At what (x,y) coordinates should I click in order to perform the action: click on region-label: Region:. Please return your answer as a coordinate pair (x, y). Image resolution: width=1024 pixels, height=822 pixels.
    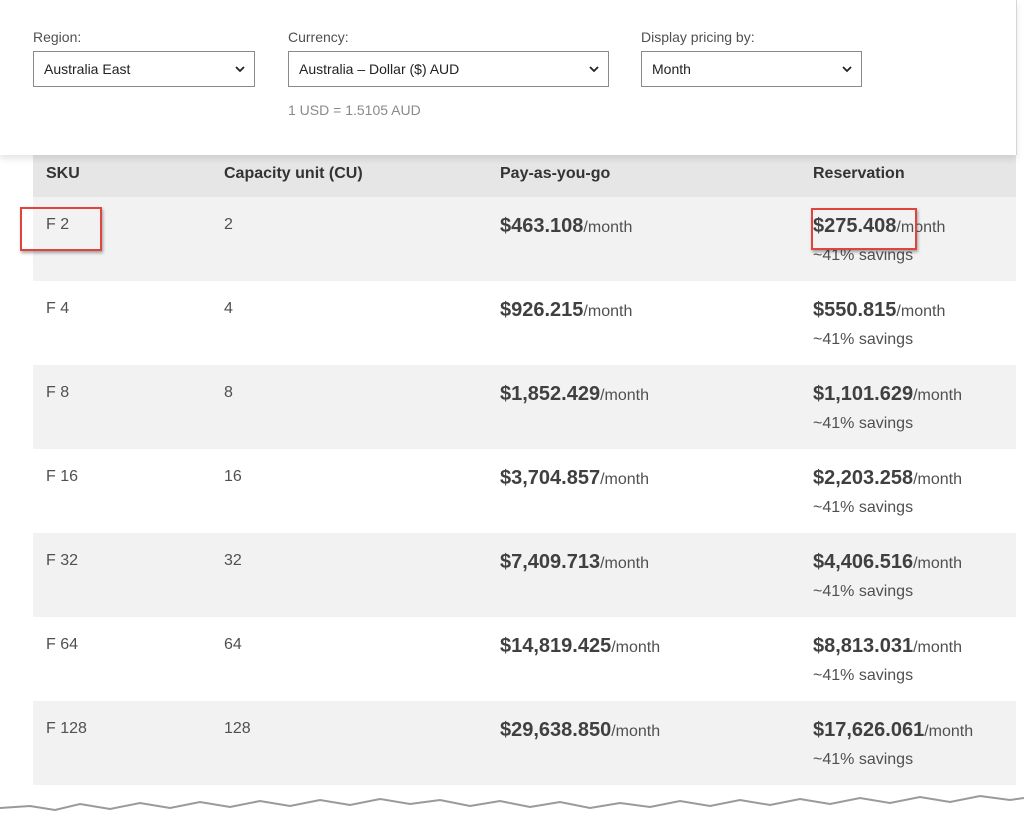
    Looking at the image, I should click on (57, 37).